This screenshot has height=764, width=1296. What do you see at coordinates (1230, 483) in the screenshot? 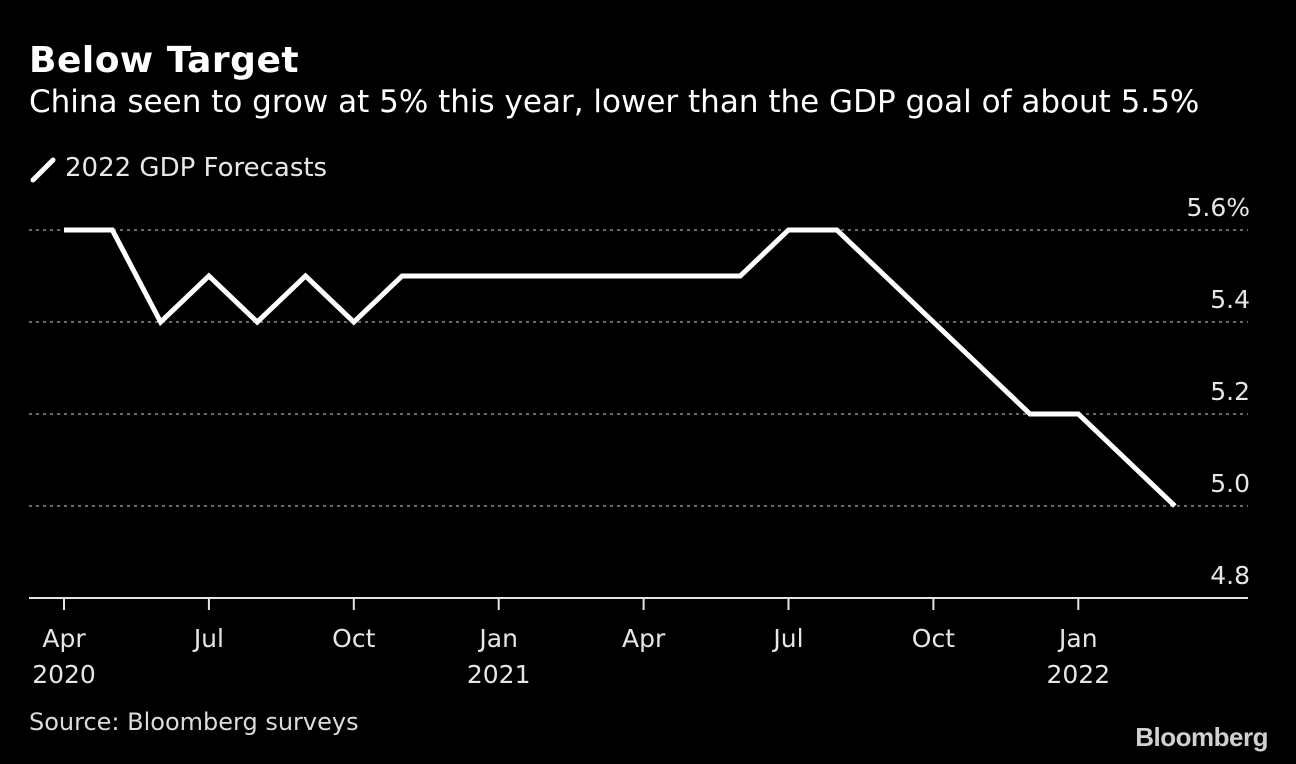
I see `y-tick-label: 5.0` at bounding box center [1230, 483].